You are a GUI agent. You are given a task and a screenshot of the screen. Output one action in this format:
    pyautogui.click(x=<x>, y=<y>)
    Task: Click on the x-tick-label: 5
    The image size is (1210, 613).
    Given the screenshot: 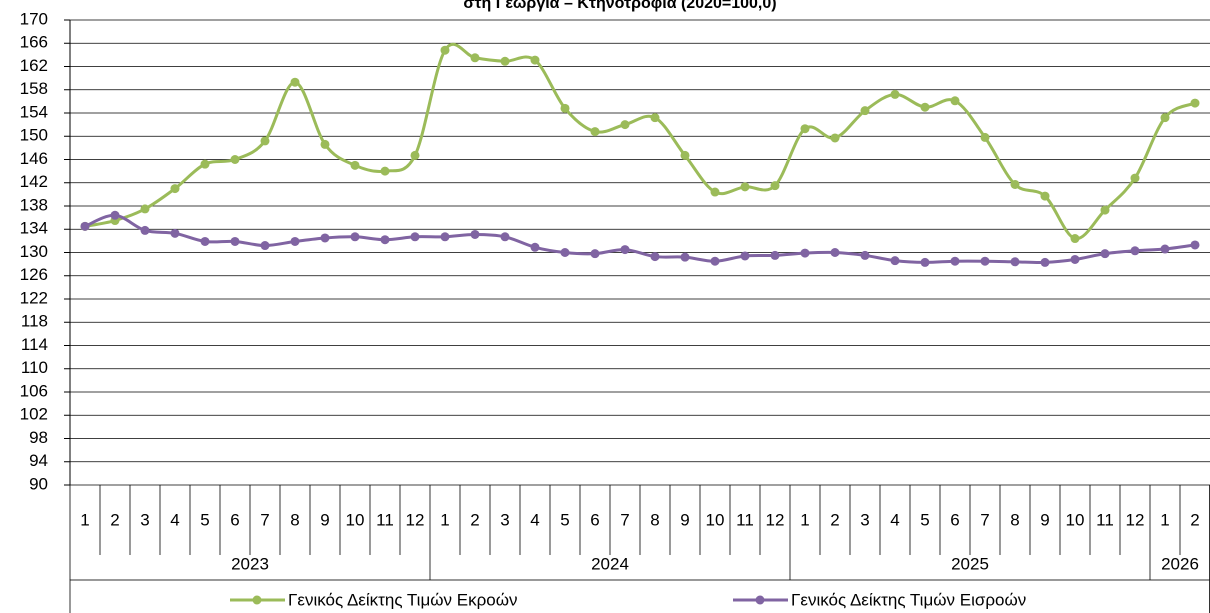 What is the action you would take?
    pyautogui.click(x=204, y=519)
    